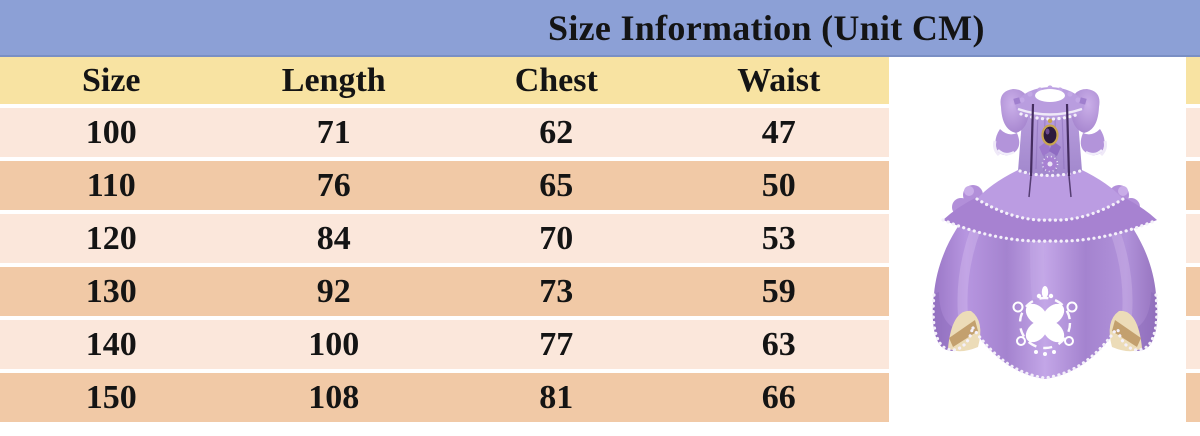 This screenshot has height=436, width=1200. Describe the element at coordinates (556, 344) in the screenshot. I see `cell-chest: 77` at that location.